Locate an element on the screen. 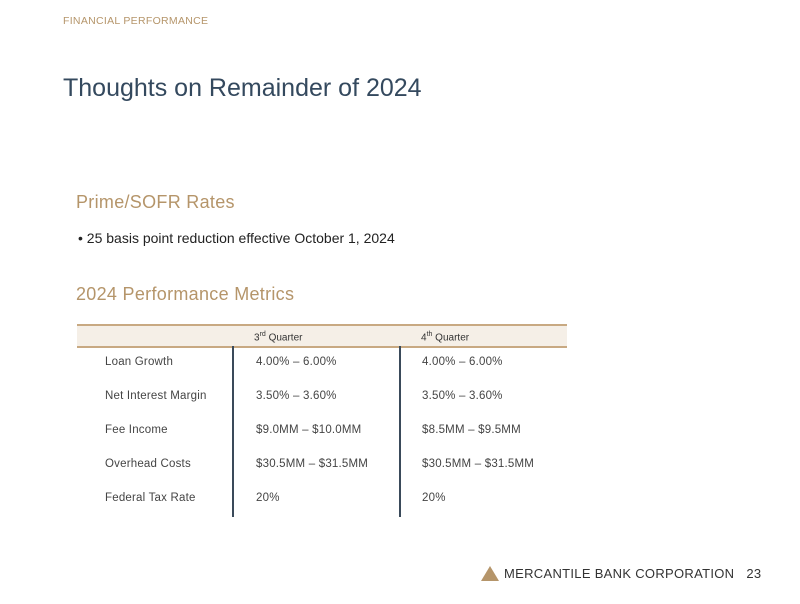  row-label: Federal Tax Rate is located at coordinates (150, 498).